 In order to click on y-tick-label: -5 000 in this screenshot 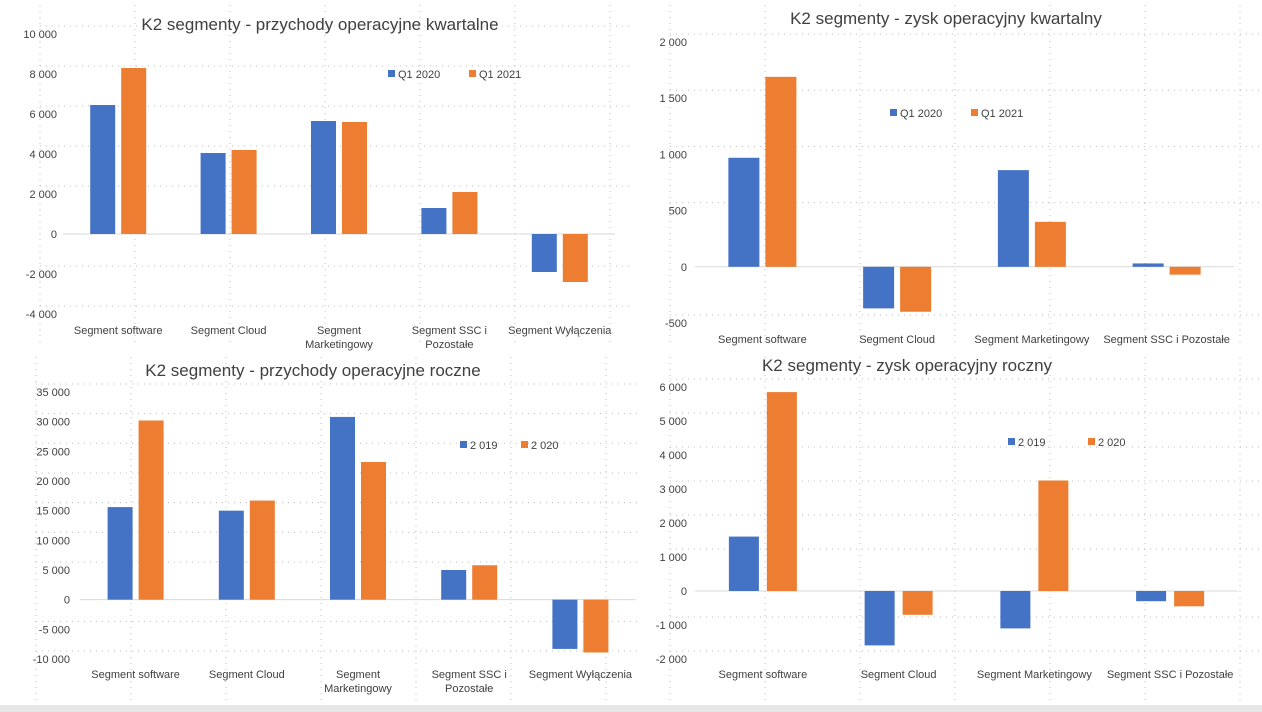, I will do `click(54, 630)`.